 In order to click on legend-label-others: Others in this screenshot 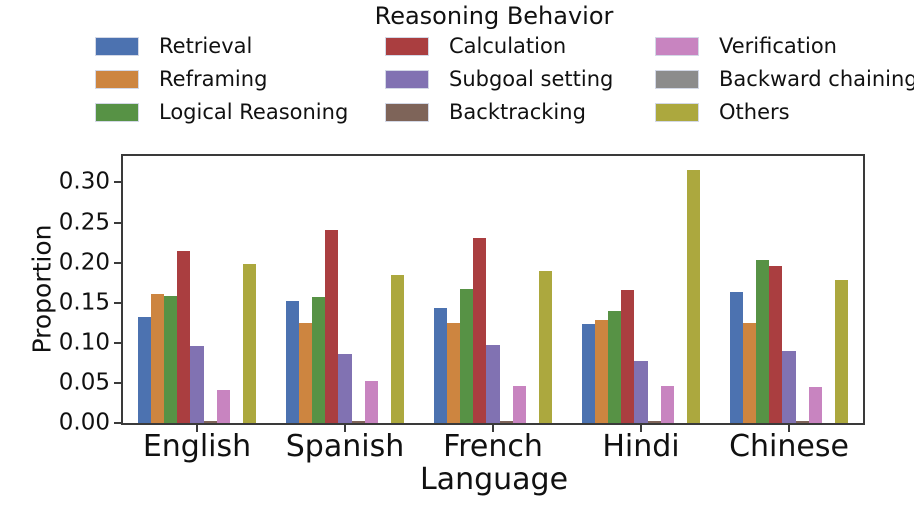, I will do `click(754, 111)`.